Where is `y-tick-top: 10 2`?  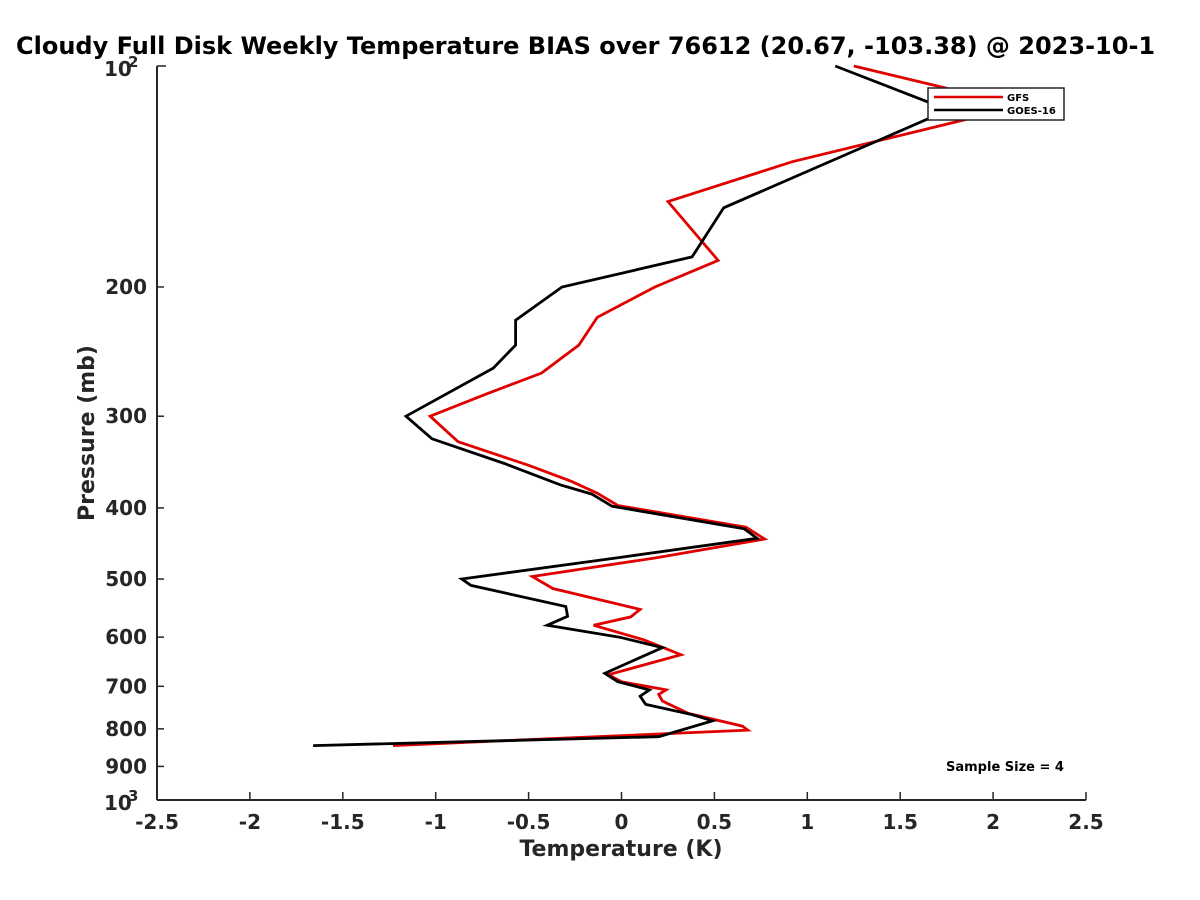
y-tick-top: 10 2 is located at coordinates (121, 67).